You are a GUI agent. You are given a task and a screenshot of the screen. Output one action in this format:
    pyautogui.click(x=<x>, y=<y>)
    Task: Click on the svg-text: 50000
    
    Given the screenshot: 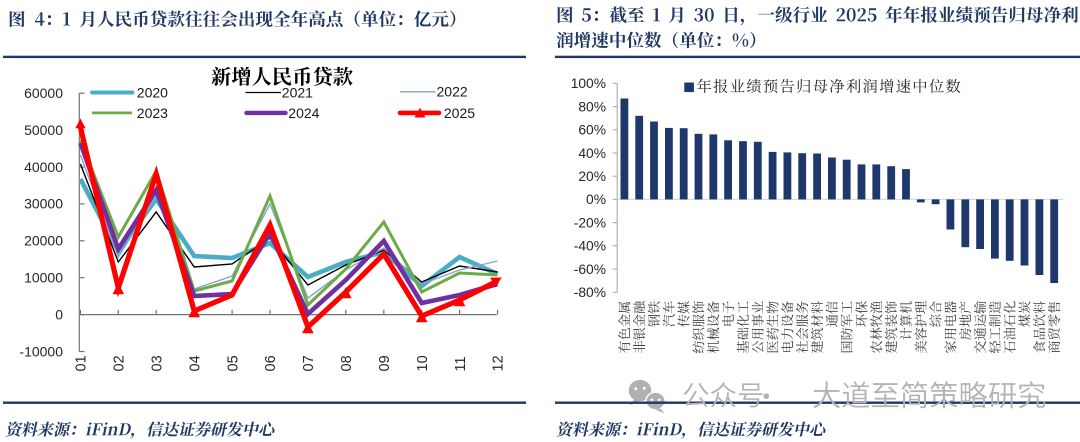 What is the action you would take?
    pyautogui.click(x=43, y=130)
    